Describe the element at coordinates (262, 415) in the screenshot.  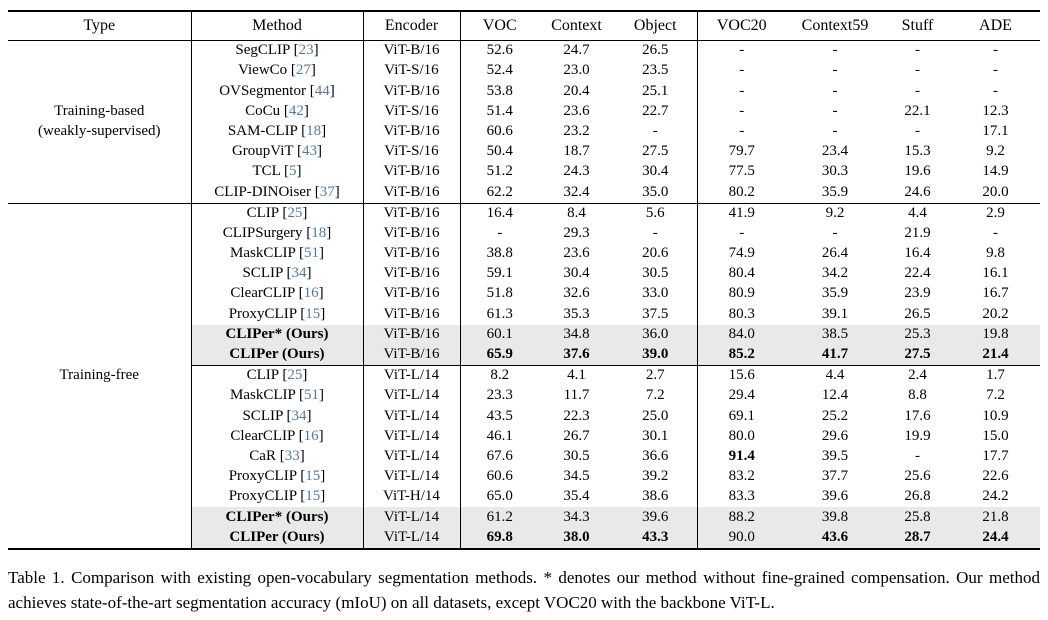
I see `method-name: SCLIP` at that location.